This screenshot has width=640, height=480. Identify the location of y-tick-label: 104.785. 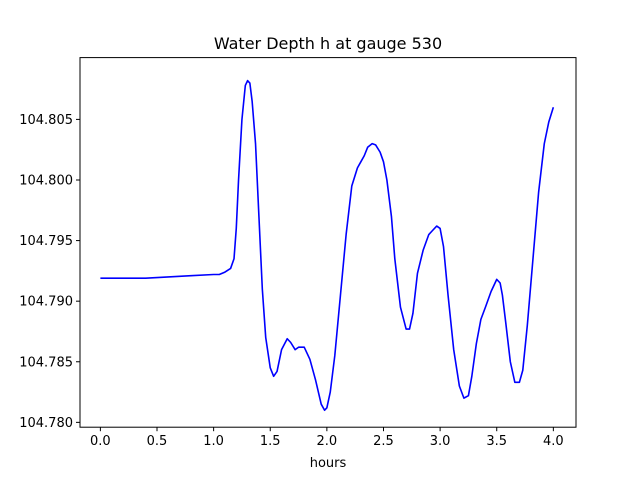
(46, 362).